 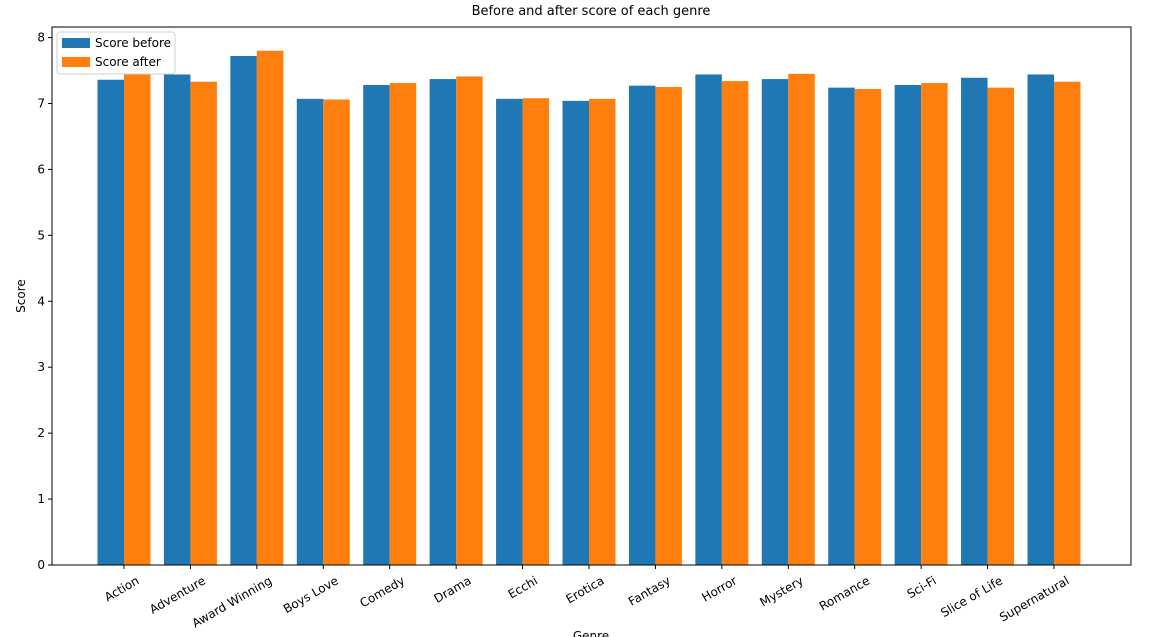 I want to click on x-tick-label: Sci-Fi, so click(x=922, y=587).